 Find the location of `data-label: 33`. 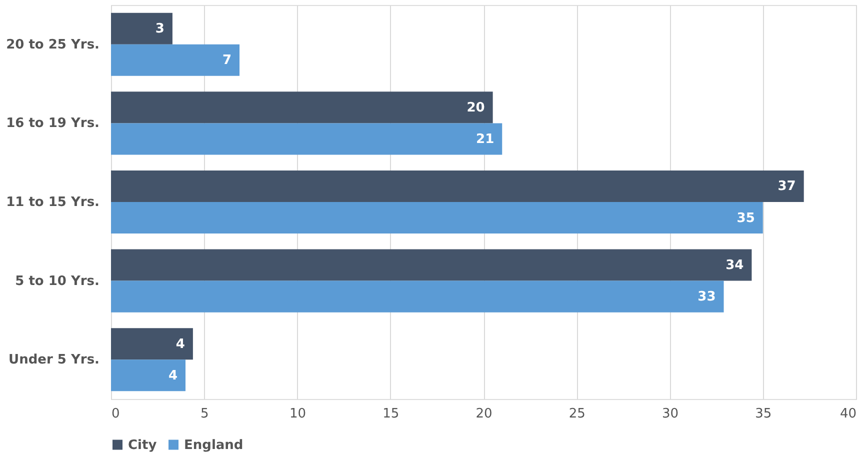

data-label: 33 is located at coordinates (707, 297).